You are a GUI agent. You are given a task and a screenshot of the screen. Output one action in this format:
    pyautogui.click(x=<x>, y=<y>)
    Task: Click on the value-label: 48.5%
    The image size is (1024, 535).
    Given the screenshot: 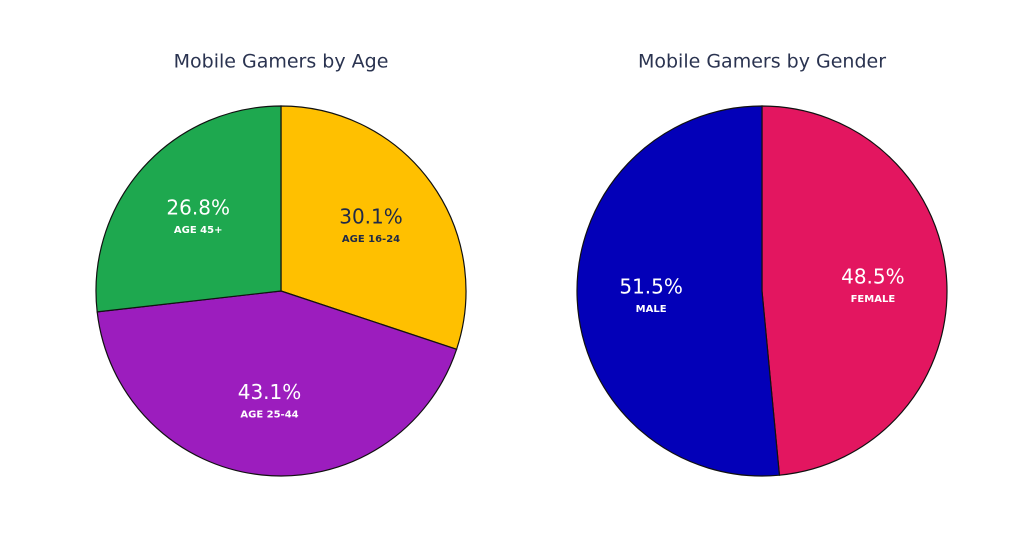 What is the action you would take?
    pyautogui.click(x=873, y=276)
    